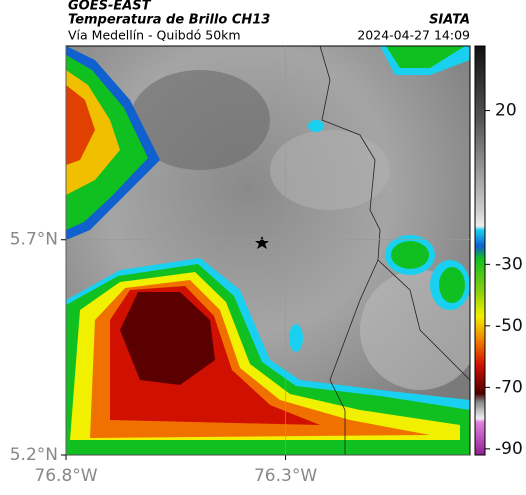  I want to click on subtitle: Vía Medellín - Quibdó 50km, so click(154, 35).